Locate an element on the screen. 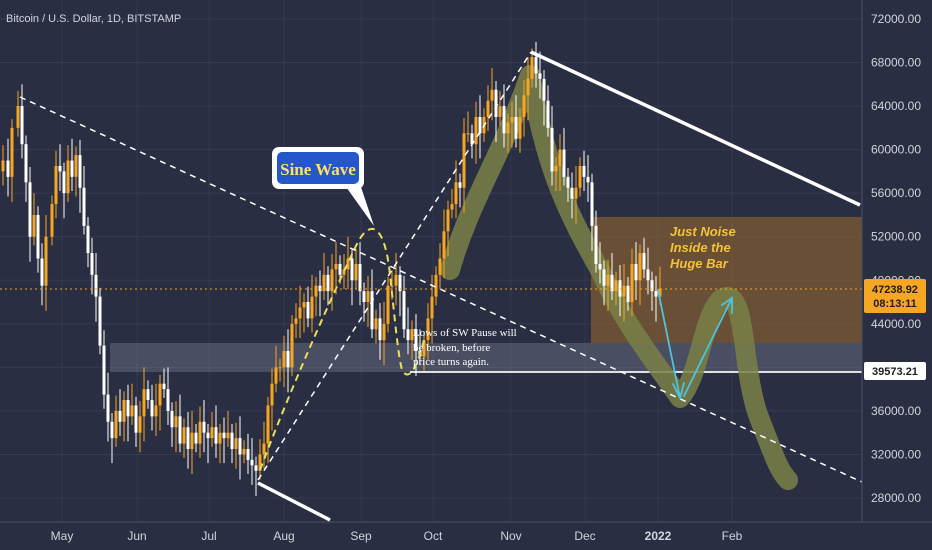 This screenshot has width=932, height=550. time-tick-label: Nov is located at coordinates (510, 536).